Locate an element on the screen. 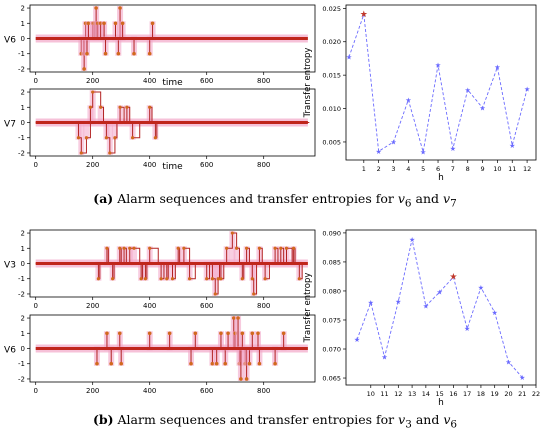 This screenshot has width=550, height=436. caption-b-sub2: 6 is located at coordinates (454, 424).